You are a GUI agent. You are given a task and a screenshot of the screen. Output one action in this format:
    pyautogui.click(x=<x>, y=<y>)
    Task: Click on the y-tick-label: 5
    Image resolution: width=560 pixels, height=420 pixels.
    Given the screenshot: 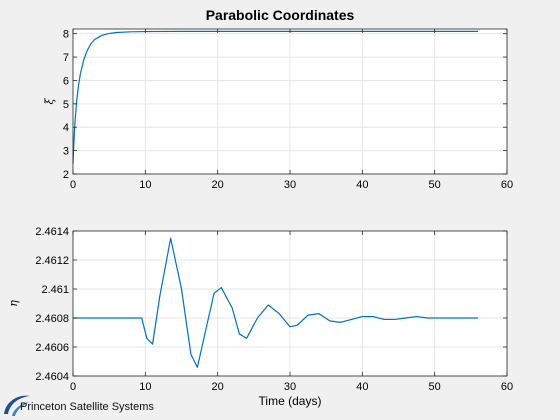 What is the action you would take?
    pyautogui.click(x=66, y=105)
    